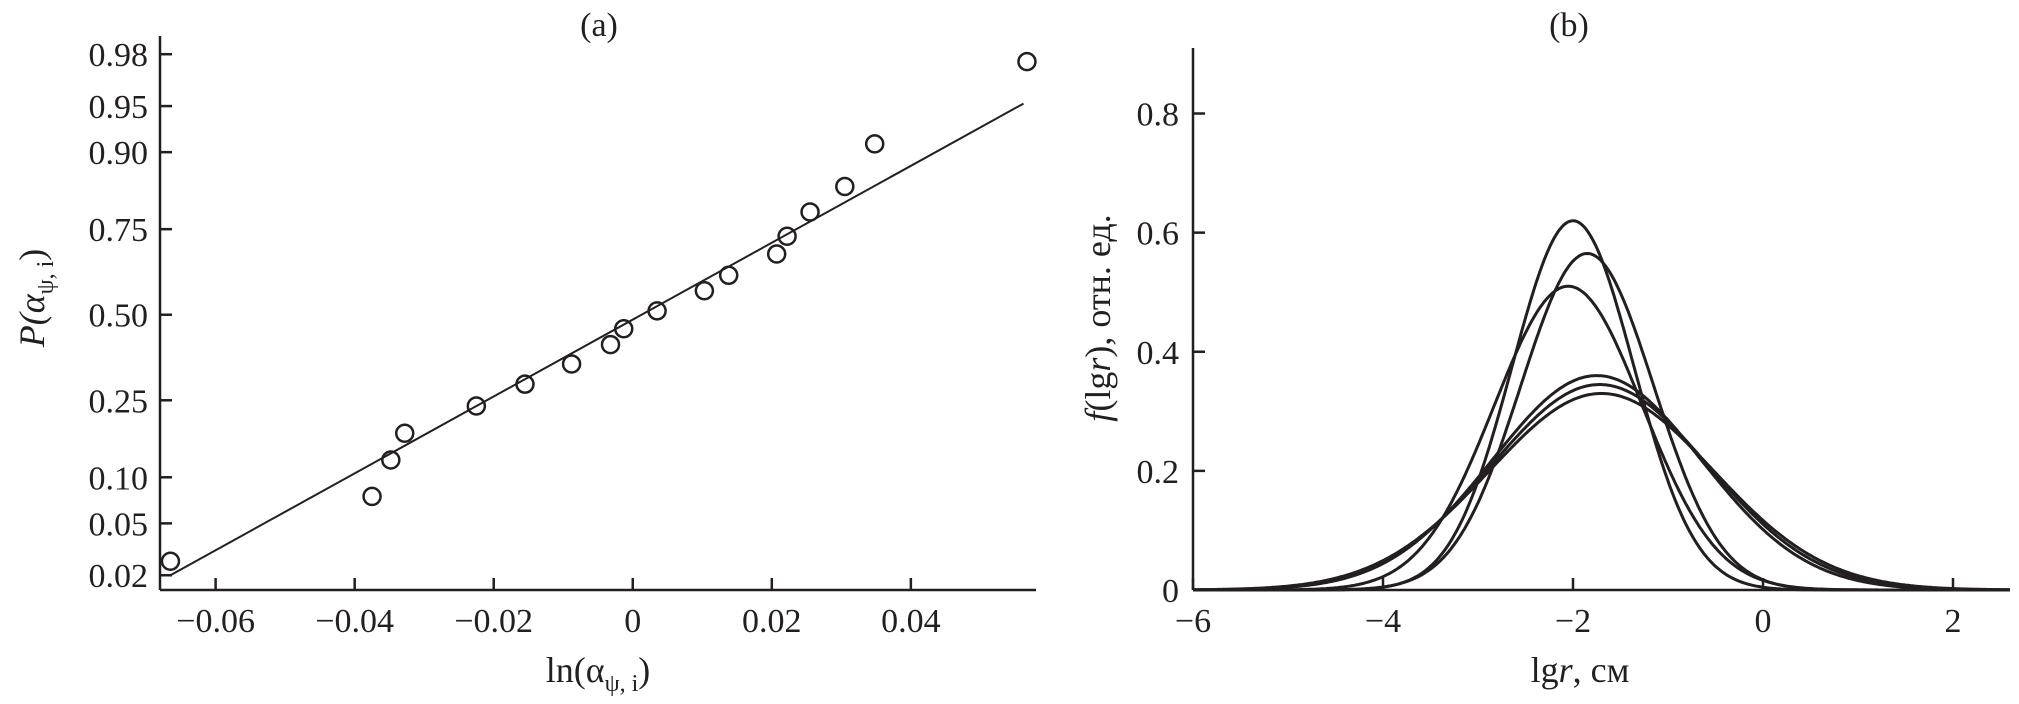 This screenshot has height=704, width=2019. Describe the element at coordinates (1953, 621) in the screenshot. I see `x-tick-label: 2` at that location.